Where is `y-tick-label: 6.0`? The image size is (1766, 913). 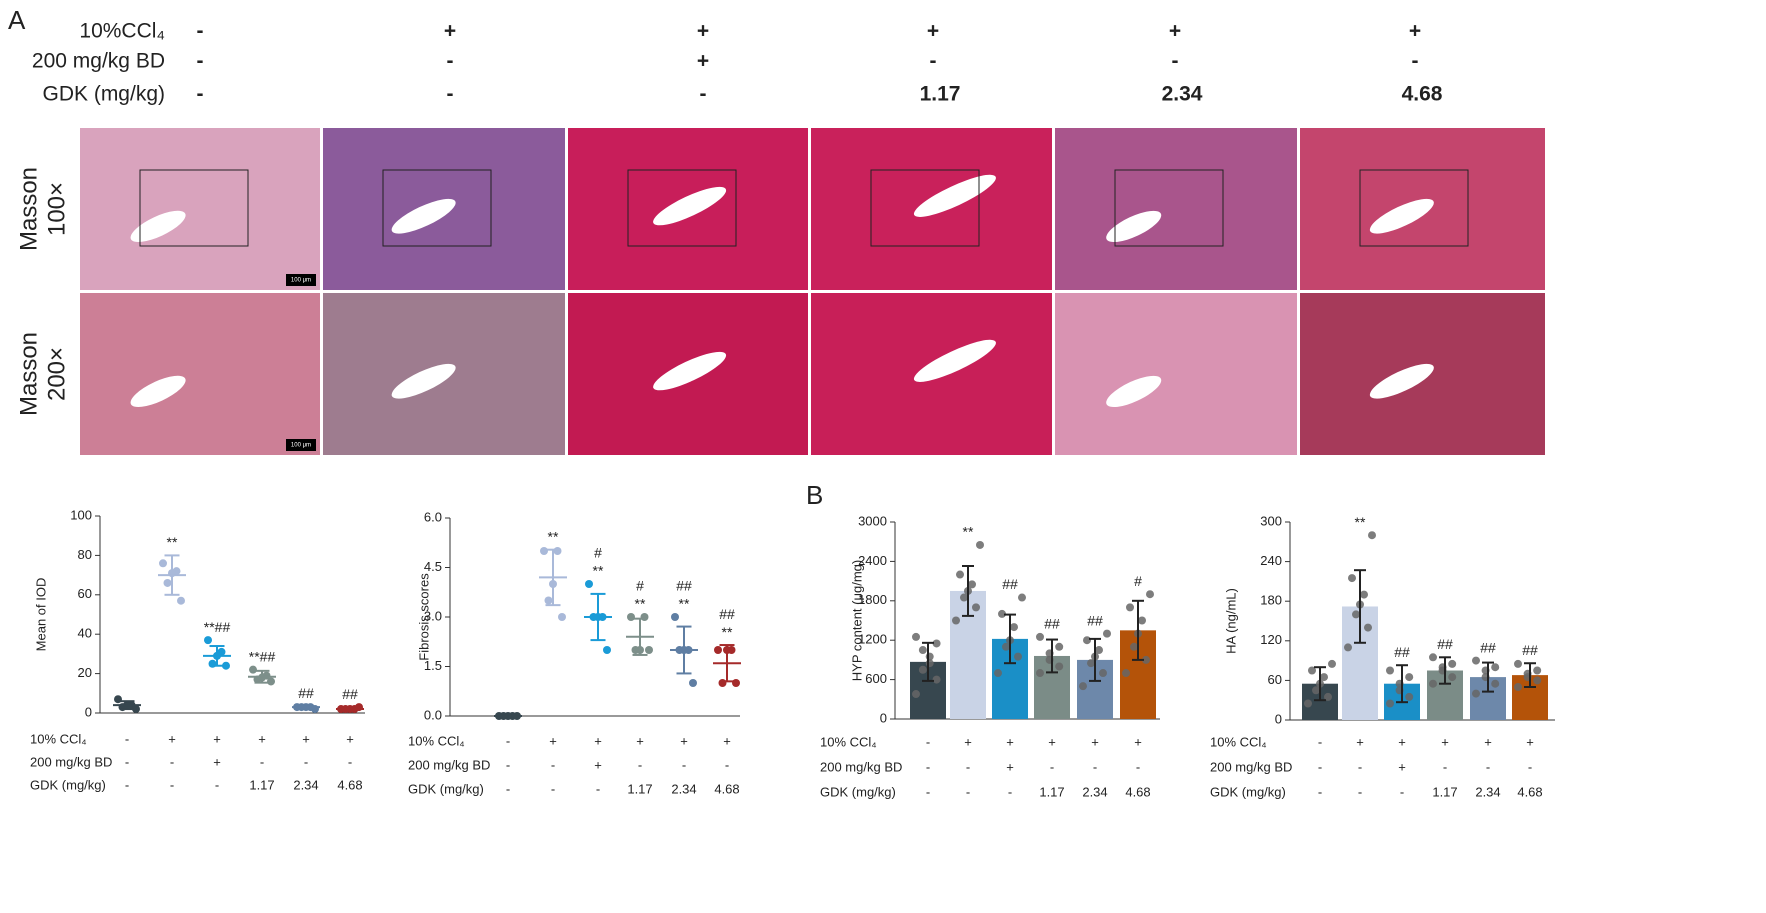 y-tick-label: 6.0 is located at coordinates (433, 516).